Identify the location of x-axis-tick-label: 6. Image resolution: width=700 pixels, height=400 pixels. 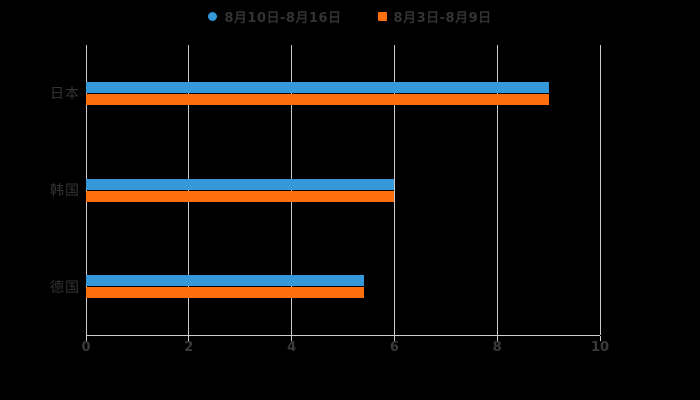
(394, 347).